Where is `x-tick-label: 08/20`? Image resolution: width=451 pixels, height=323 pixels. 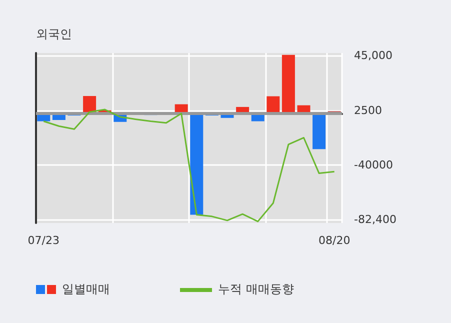 x-tick-label: 08/20 is located at coordinates (334, 240).